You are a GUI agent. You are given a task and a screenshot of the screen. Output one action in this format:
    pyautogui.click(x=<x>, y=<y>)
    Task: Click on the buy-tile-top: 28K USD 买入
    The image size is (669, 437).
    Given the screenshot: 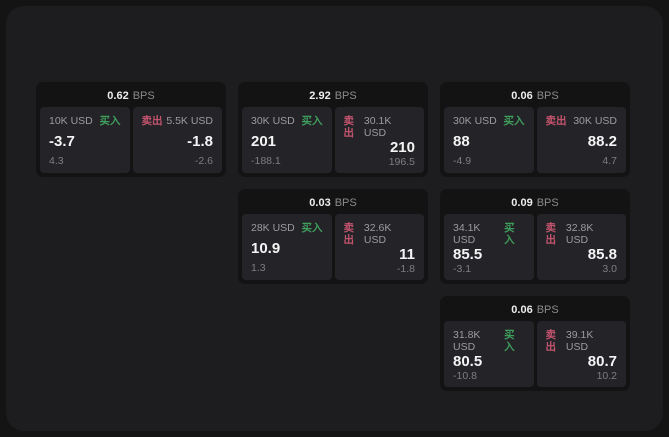 What is the action you would take?
    pyautogui.click(x=287, y=228)
    